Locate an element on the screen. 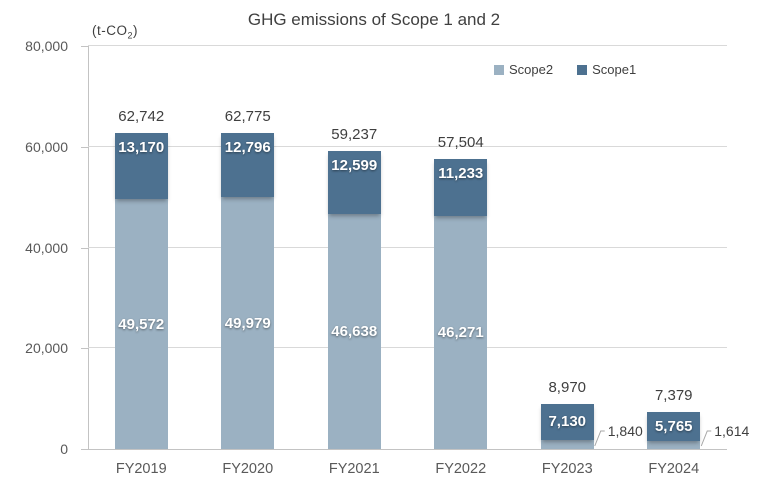 Image resolution: width=768 pixels, height=500 pixels. scope2-callout-label-fy2023: 1,840 is located at coordinates (625, 431).